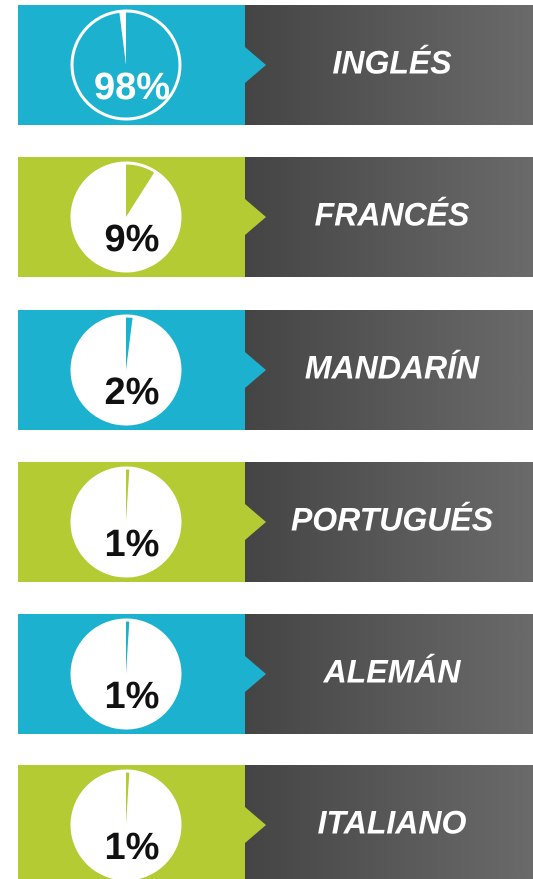 The height and width of the screenshot is (879, 533). Describe the element at coordinates (132, 392) in the screenshot. I see `percent-label: 2%` at that location.